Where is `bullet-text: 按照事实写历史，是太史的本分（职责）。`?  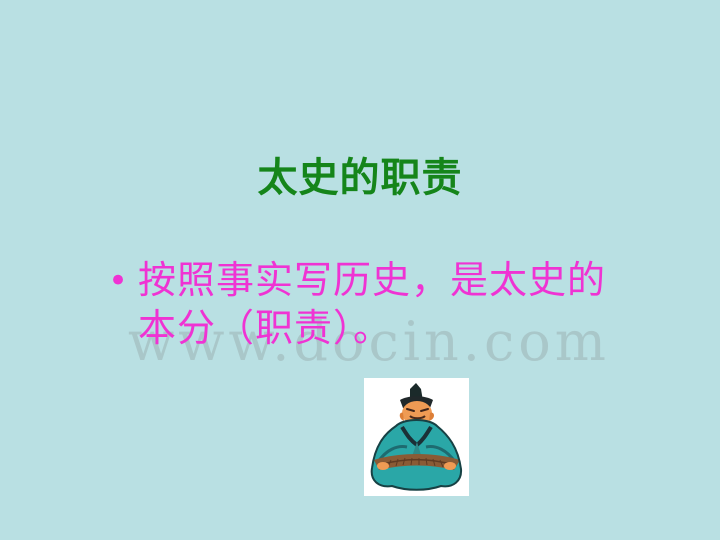 bullet-text: 按照事实写历史，是太史的本分（职责）。 is located at coordinates (372, 304).